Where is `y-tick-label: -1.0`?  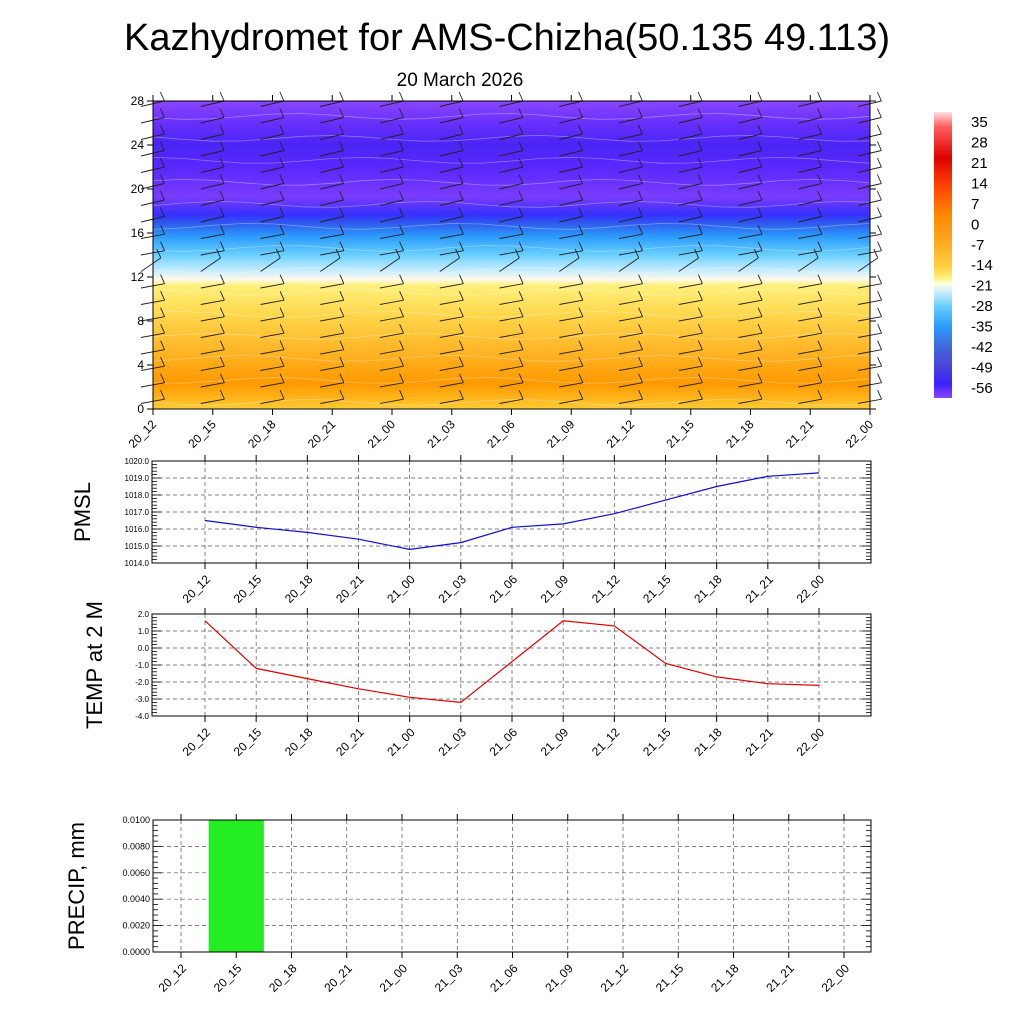
y-tick-label: -1.0 is located at coordinates (142, 665).